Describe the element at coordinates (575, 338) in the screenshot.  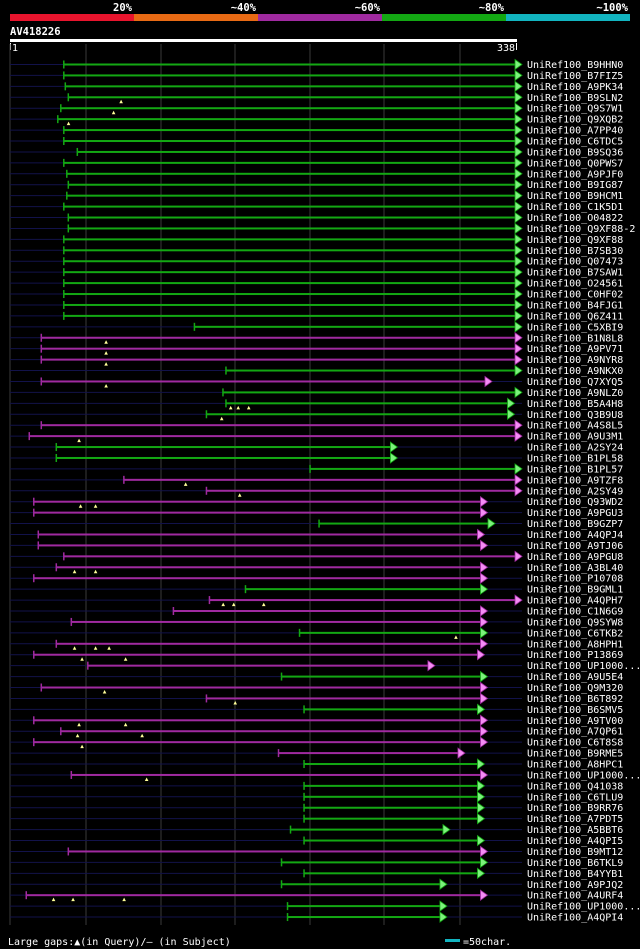
I see `hit-label: UniRef100_B1N8L8` at that location.